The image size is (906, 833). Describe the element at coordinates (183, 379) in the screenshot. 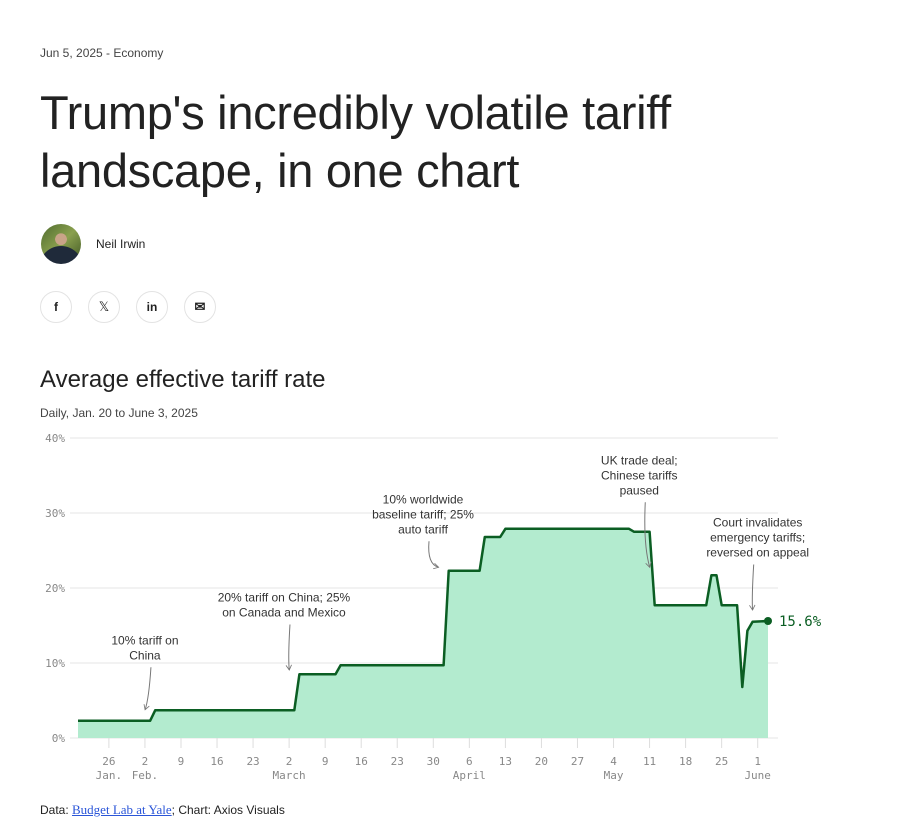

I see `chart-title: Average effective tariff rate` at that location.